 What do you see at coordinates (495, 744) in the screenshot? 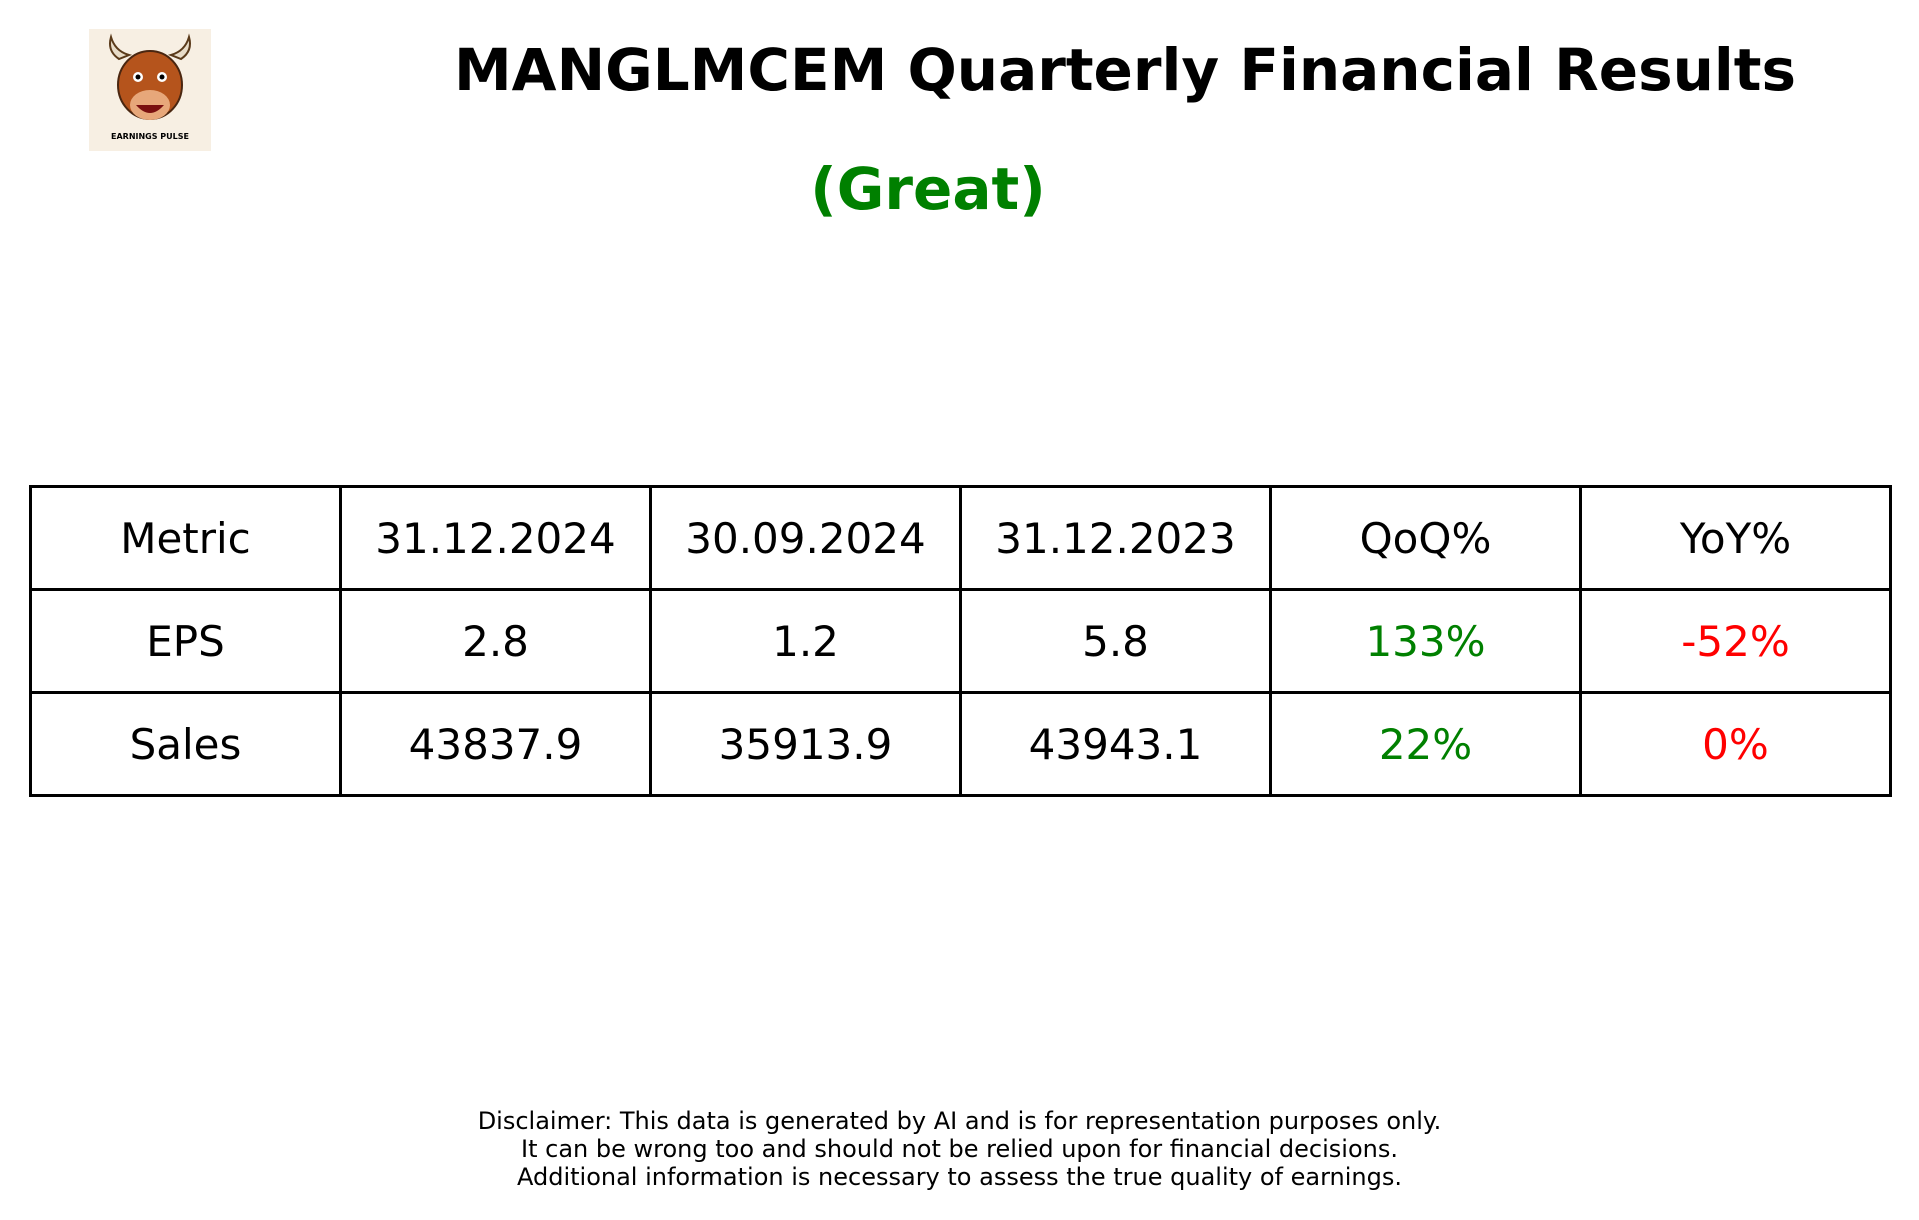
I see `cell: 43837.9` at bounding box center [495, 744].